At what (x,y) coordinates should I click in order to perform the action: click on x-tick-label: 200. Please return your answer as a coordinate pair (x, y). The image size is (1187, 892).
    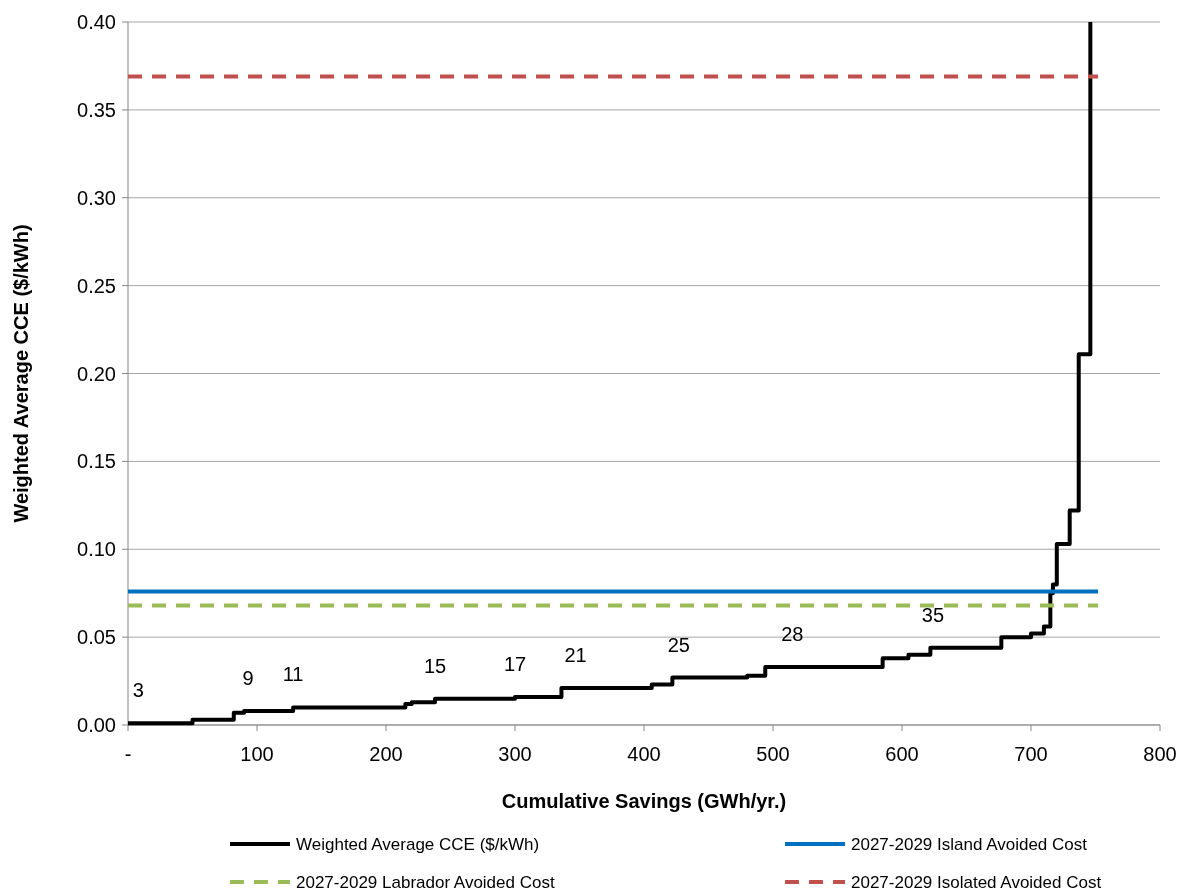
    Looking at the image, I should click on (386, 754).